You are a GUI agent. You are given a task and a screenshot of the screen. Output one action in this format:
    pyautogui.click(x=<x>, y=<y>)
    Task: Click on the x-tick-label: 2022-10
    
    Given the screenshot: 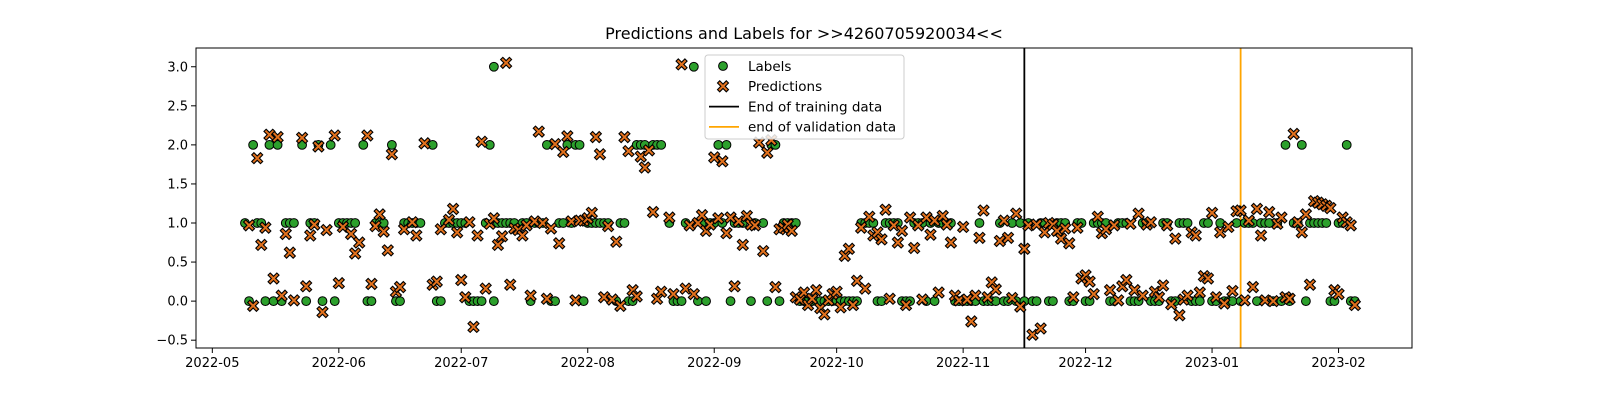 What is the action you would take?
    pyautogui.click(x=836, y=363)
    